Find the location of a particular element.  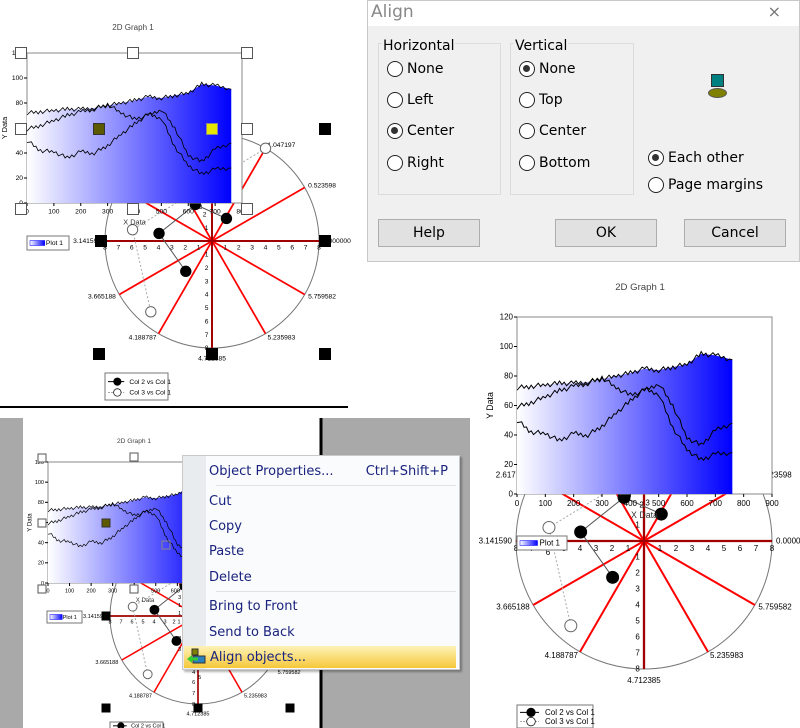

y-tick-label: 120 is located at coordinates (39, 463).